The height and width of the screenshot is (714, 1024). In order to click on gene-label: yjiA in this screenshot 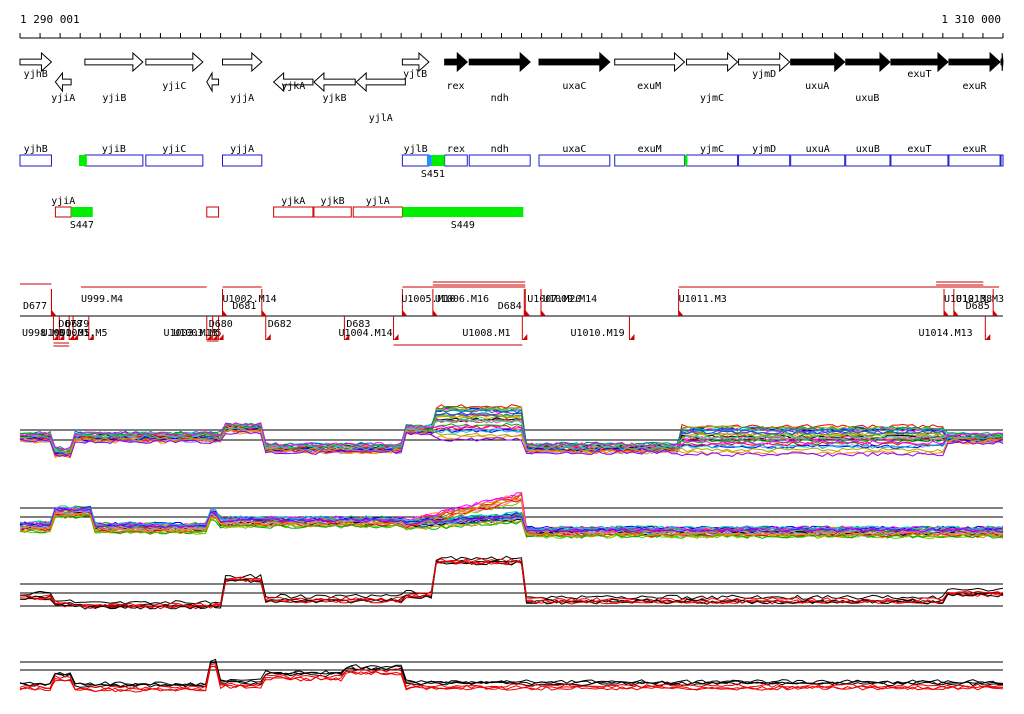, I will do `click(63, 98)`.